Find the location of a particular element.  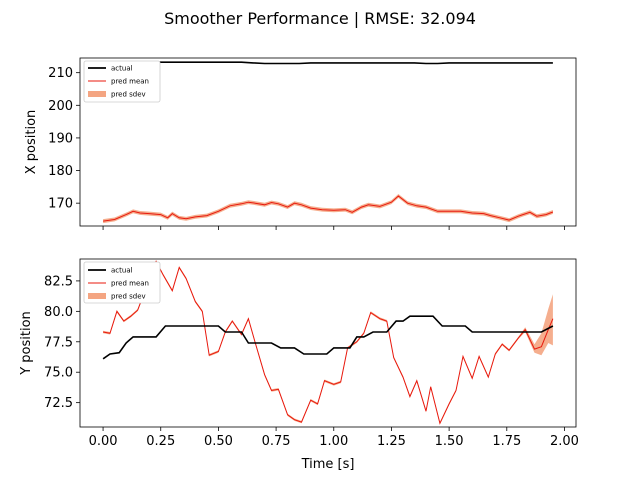

y-tick-label: 72.5 is located at coordinates (58, 403).